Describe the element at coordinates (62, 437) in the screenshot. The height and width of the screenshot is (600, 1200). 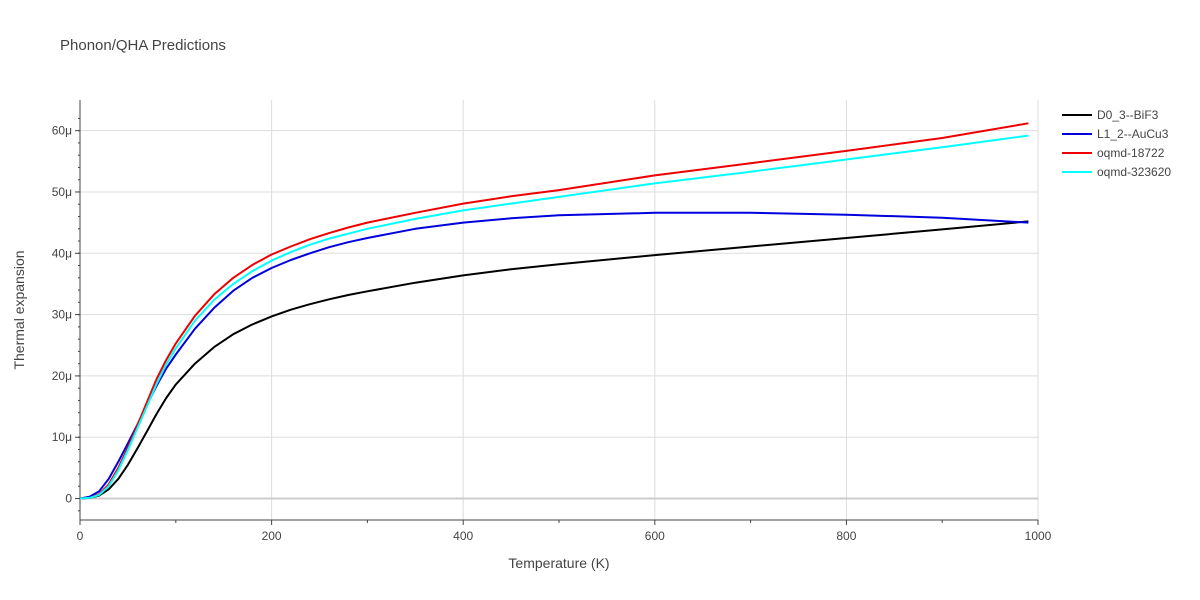
I see `y-tick-label: 10μ` at that location.